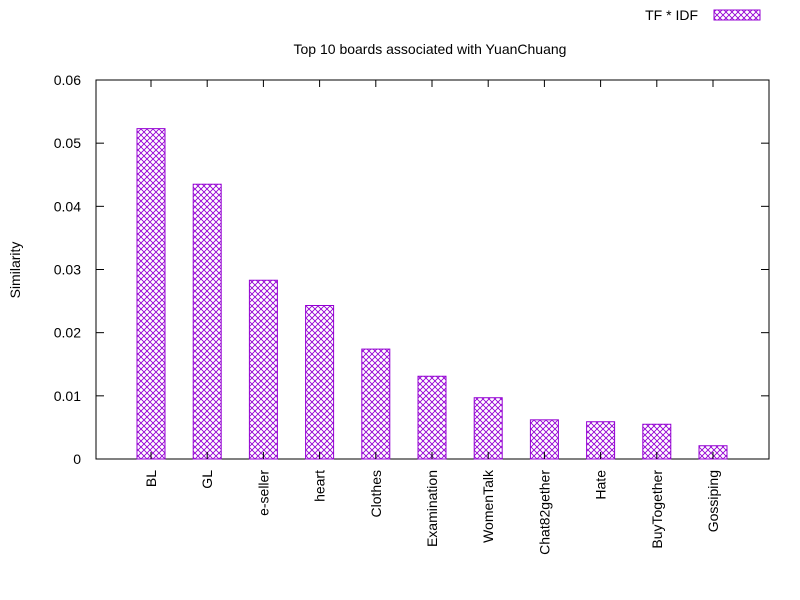 This screenshot has height=600, width=800. I want to click on bar-e-seller, so click(263, 369).